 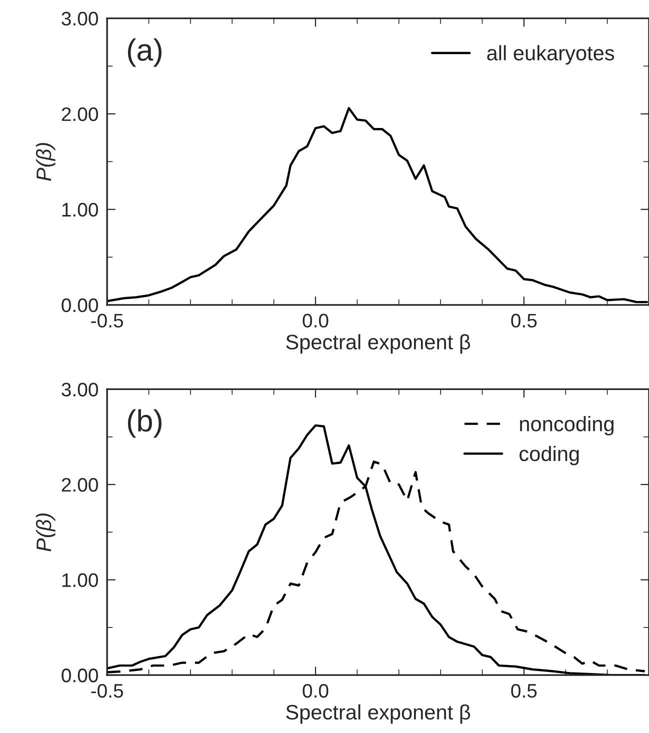 What do you see at coordinates (145, 423) in the screenshot?
I see `annotation: (b)` at bounding box center [145, 423].